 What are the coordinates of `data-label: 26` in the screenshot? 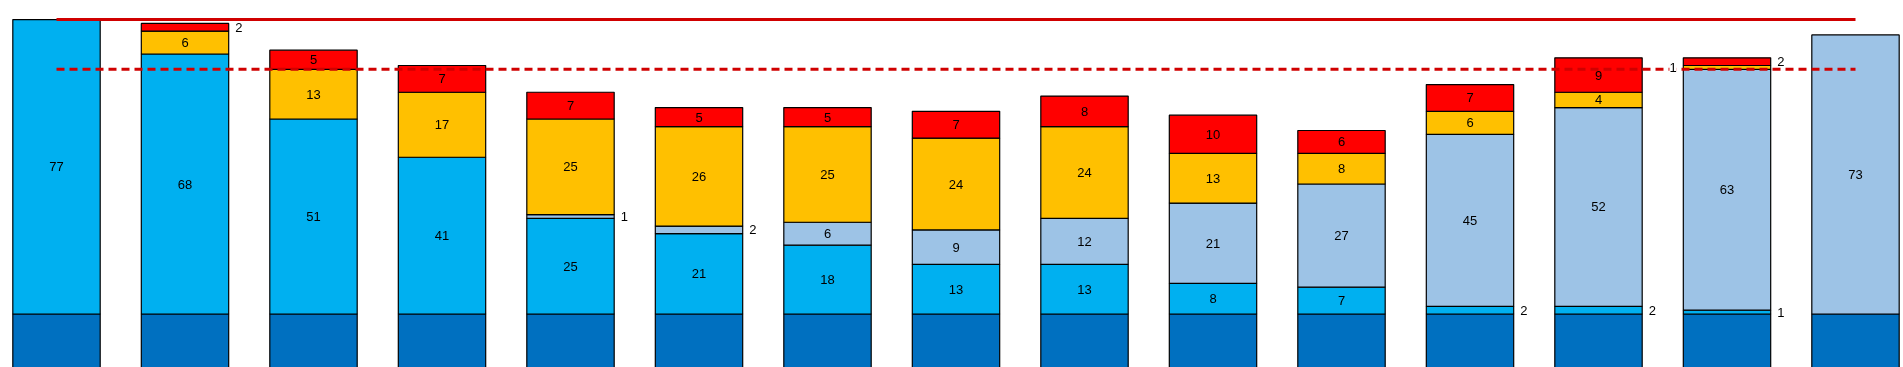 It's located at (699, 176).